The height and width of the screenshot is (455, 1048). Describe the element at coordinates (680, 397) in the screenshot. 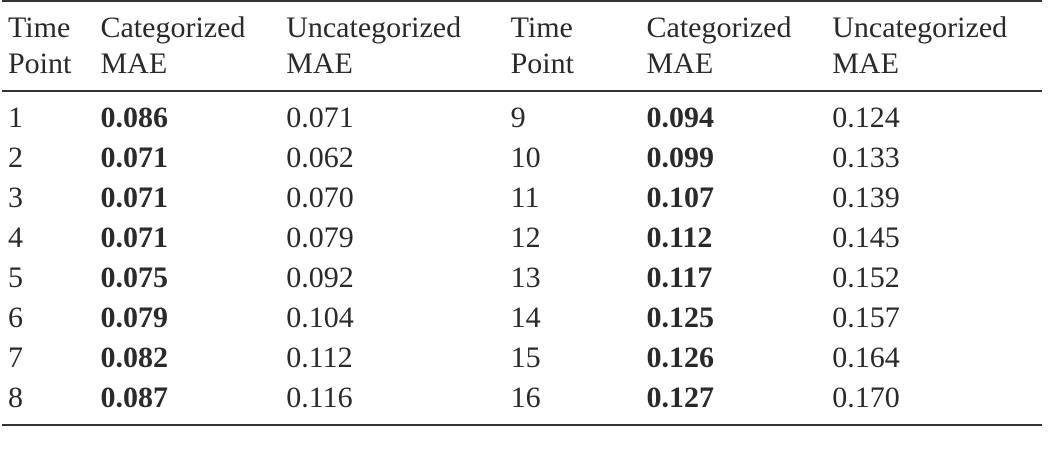

I see `categorized-mae-cell: 0.127` at that location.